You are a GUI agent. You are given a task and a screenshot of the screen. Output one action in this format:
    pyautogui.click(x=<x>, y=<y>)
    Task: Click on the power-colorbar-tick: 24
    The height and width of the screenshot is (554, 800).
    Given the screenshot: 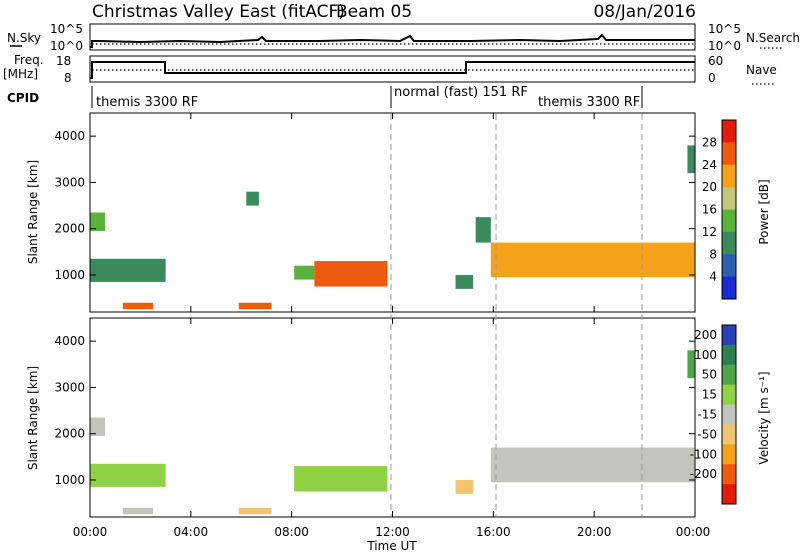 What is the action you would take?
    pyautogui.click(x=709, y=165)
    